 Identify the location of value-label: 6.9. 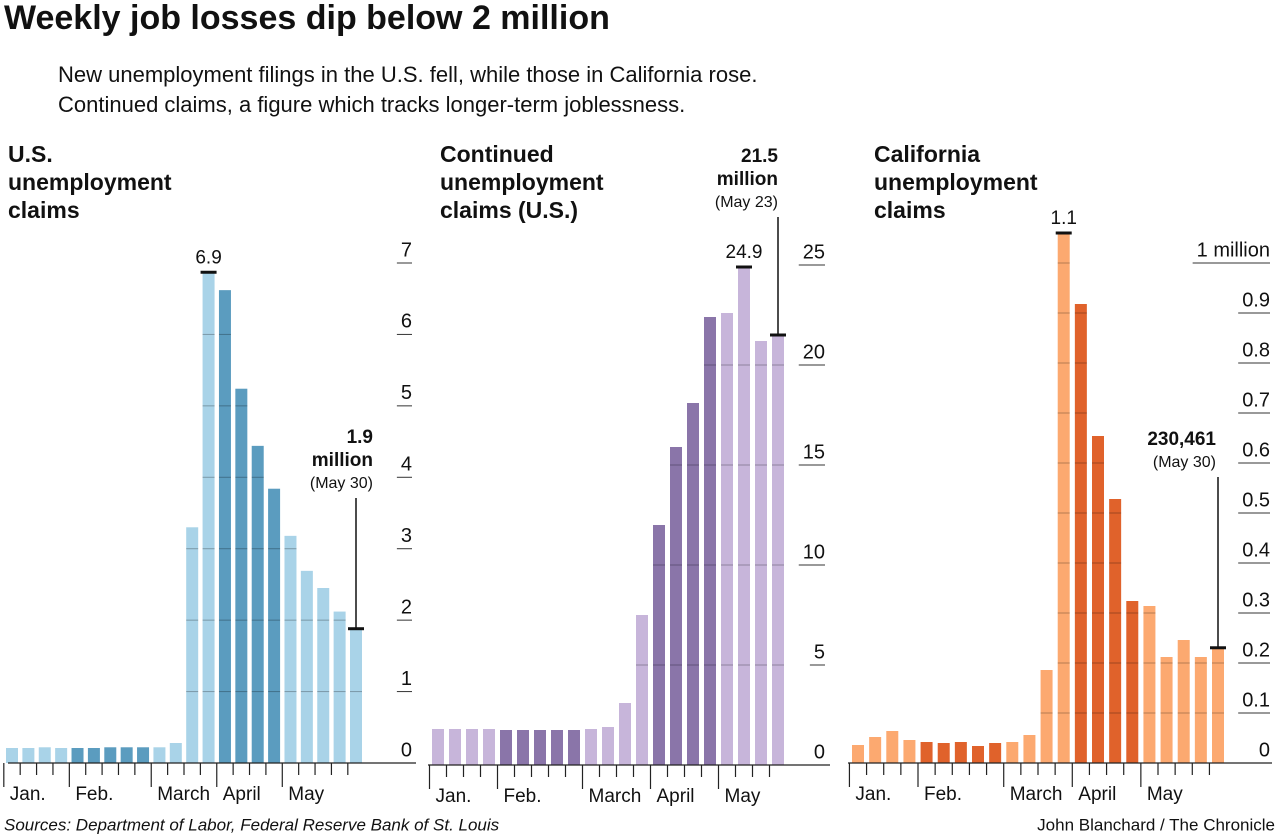
(208, 257).